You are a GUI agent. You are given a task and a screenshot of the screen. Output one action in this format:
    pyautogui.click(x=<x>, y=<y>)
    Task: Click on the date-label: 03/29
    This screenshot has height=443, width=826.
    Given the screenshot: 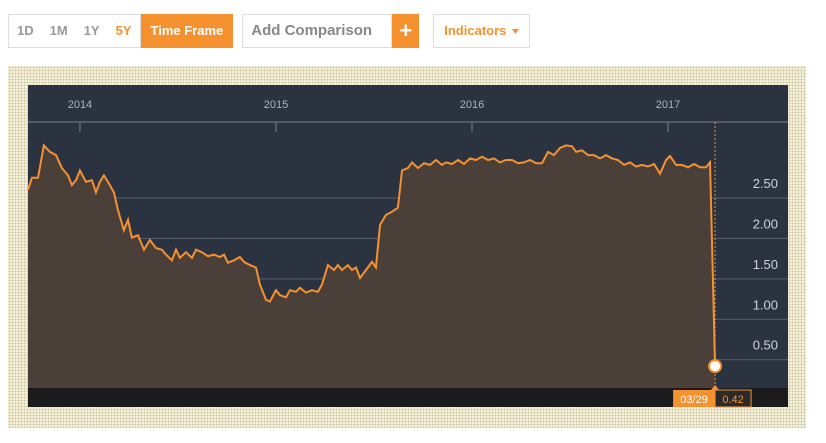 What is the action you would take?
    pyautogui.click(x=694, y=400)
    